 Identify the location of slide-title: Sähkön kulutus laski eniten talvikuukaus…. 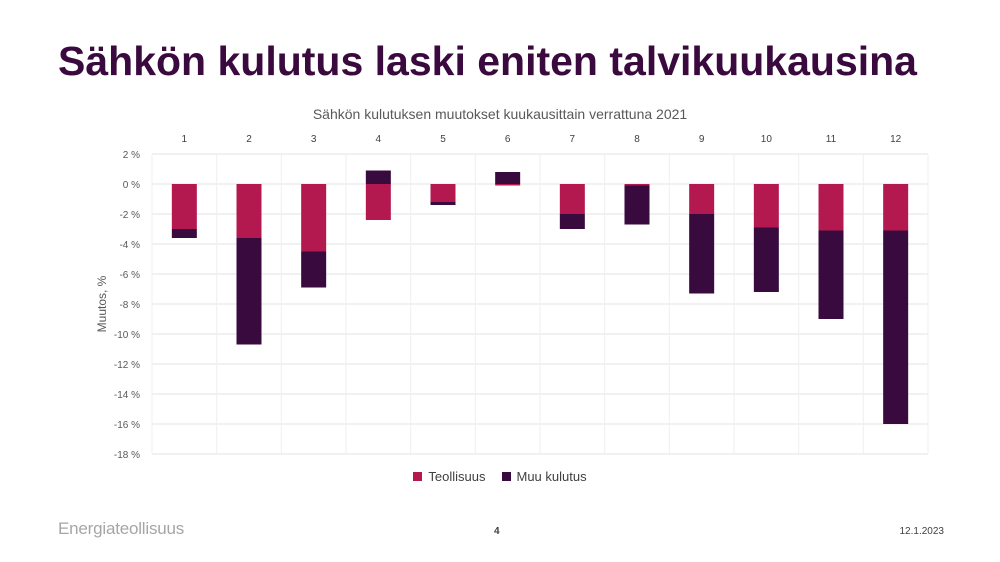
(487, 61).